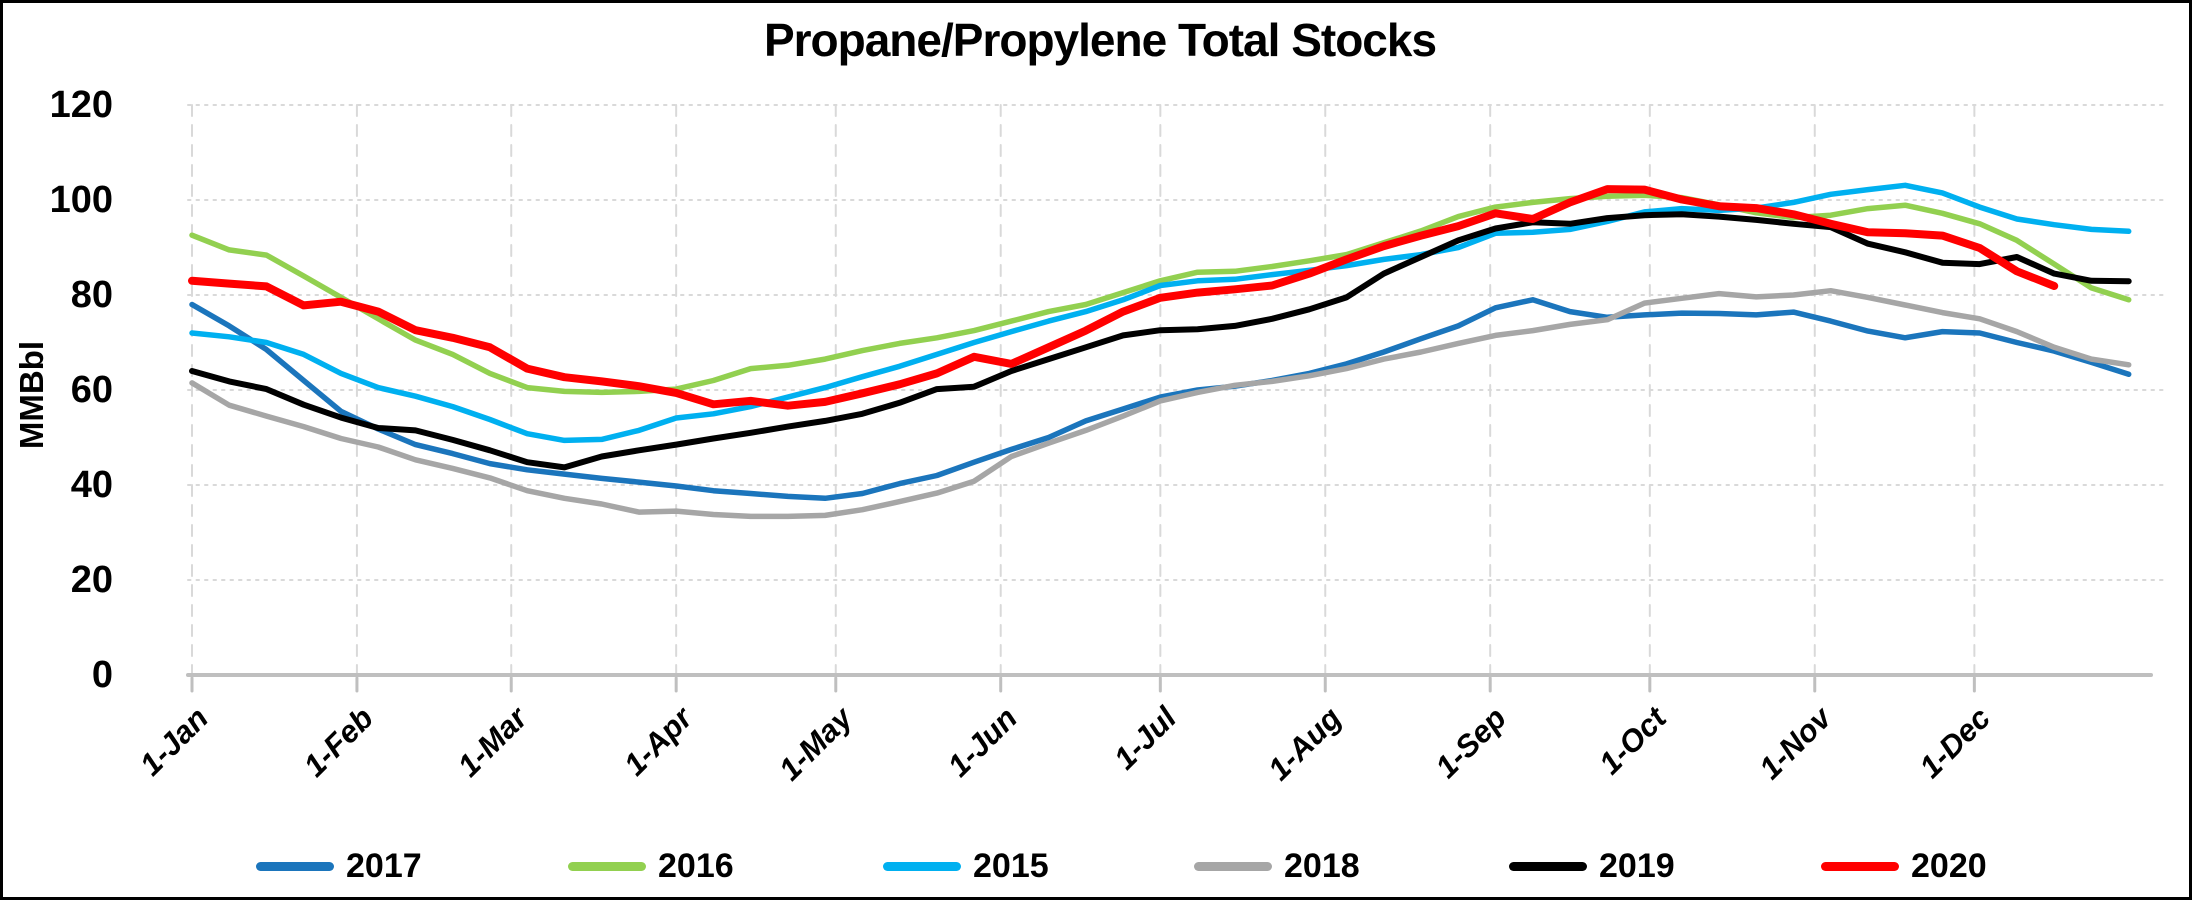 The width and height of the screenshot is (2192, 900). Describe the element at coordinates (1637, 866) in the screenshot. I see `legend-label-2019: 2019` at that location.